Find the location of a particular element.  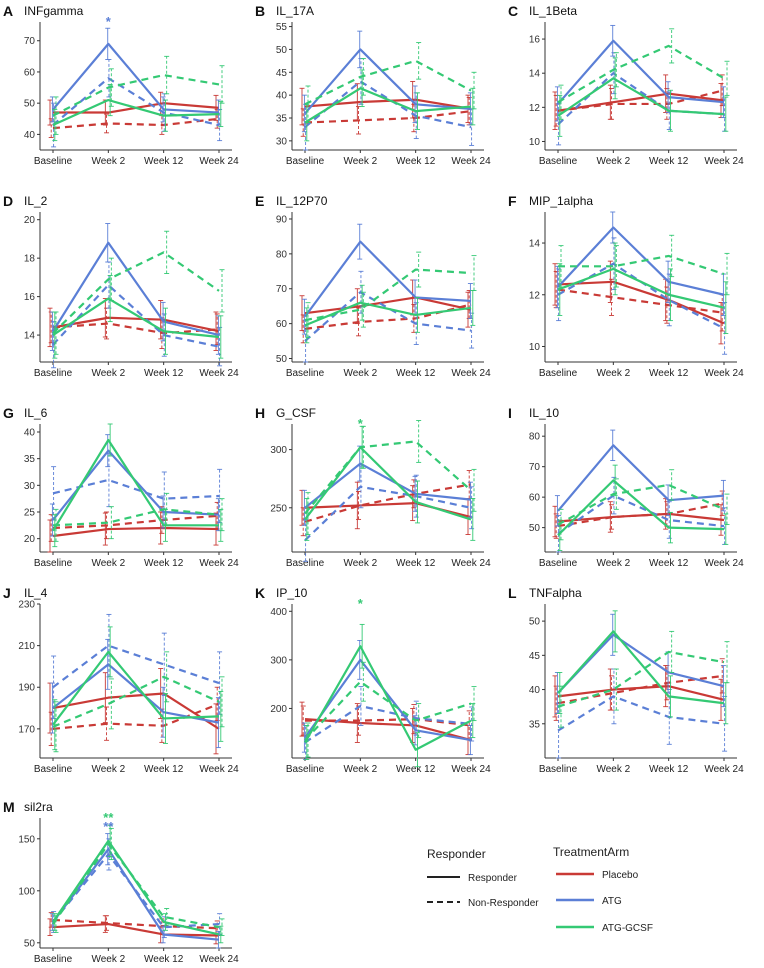

series-atg-nonresponder is located at coordinates (642, 713).